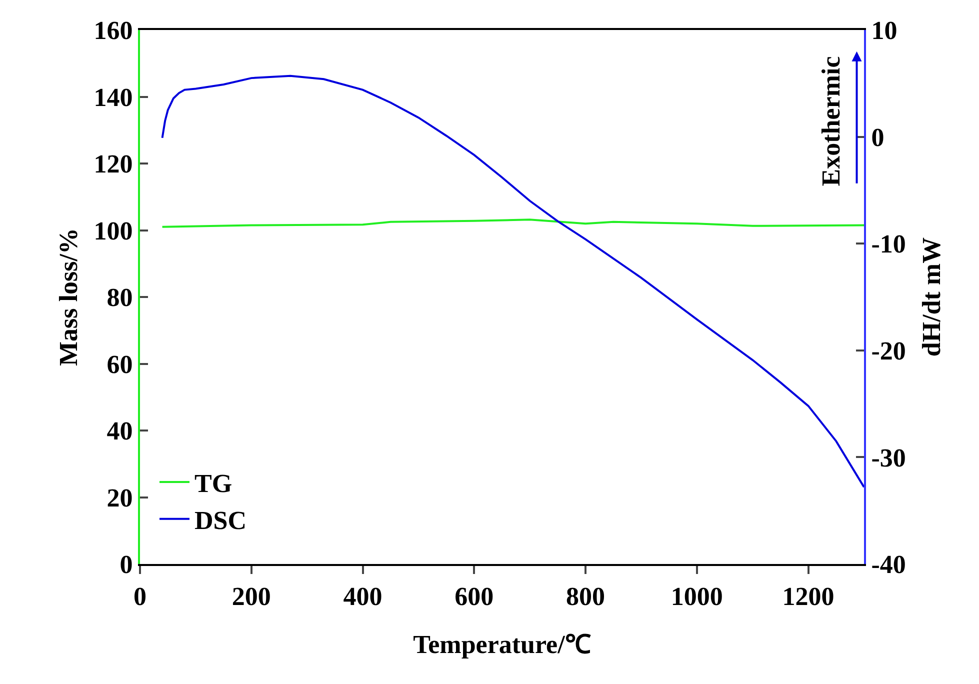 The width and height of the screenshot is (979, 684). I want to click on x-tick-label: 800, so click(586, 597).